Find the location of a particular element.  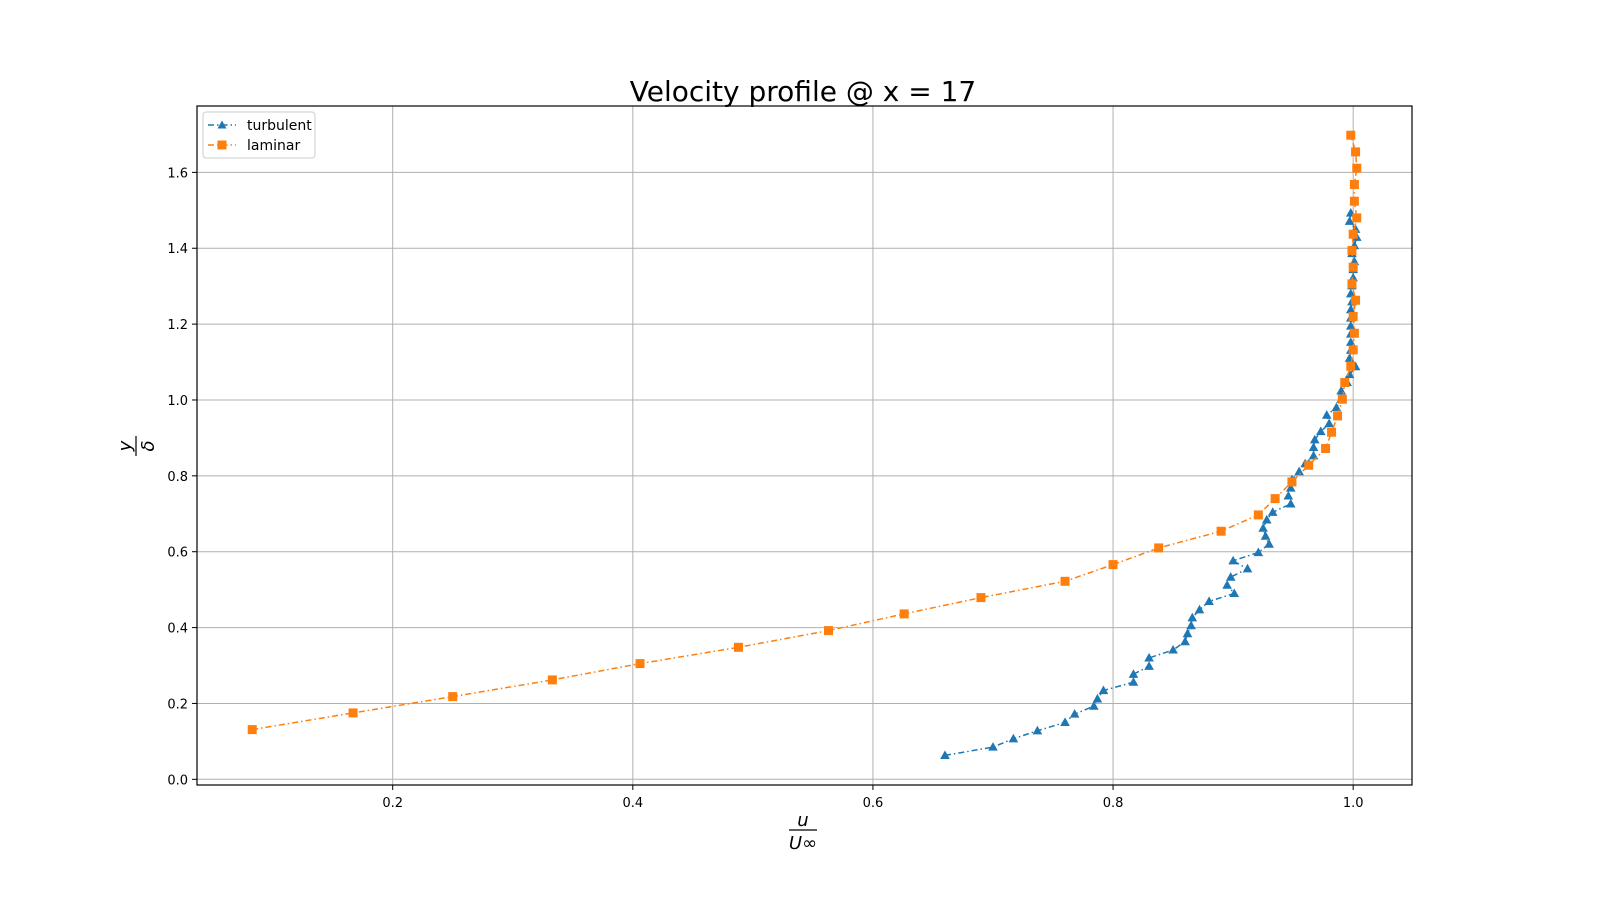

legend-label-turbulent: turbulent is located at coordinates (279, 126).